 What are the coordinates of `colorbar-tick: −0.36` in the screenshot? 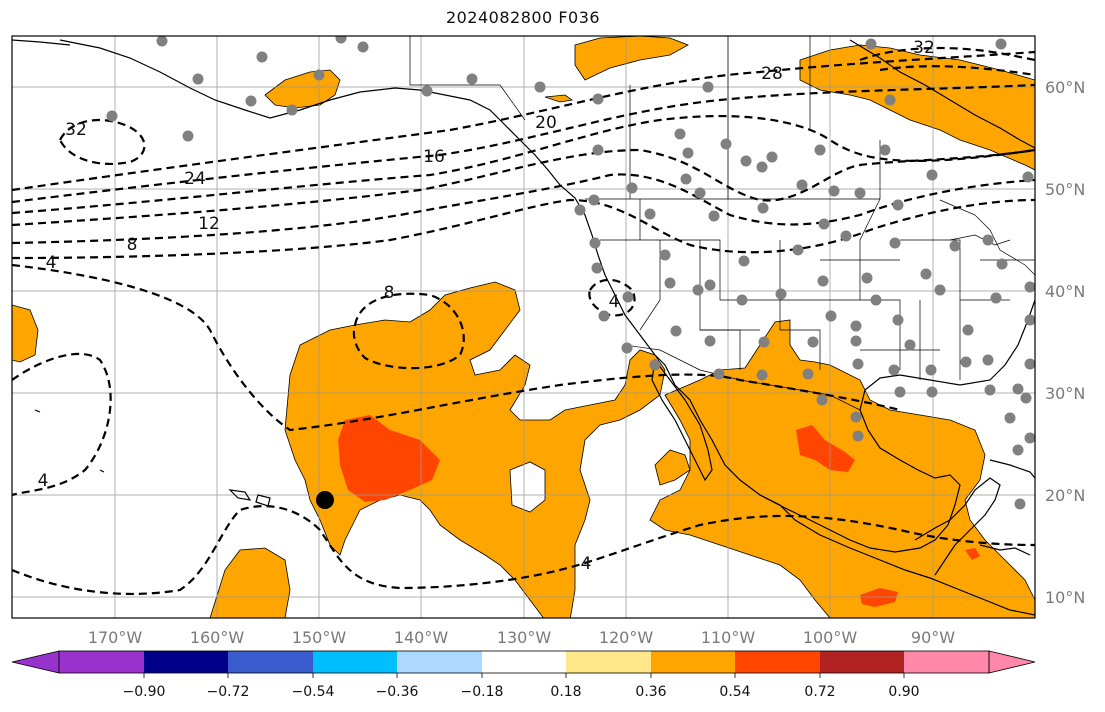 It's located at (397, 692).